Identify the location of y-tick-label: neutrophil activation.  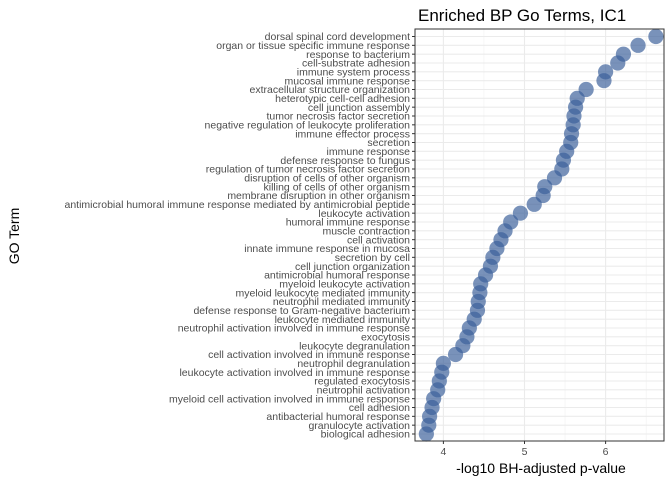
(364, 390).